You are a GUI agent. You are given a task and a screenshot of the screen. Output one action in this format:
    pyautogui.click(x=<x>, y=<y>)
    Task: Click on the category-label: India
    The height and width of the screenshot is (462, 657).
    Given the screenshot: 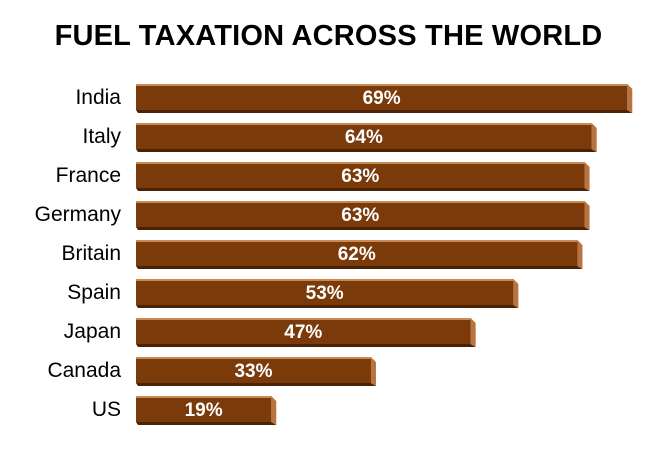 What is the action you would take?
    pyautogui.click(x=98, y=97)
    